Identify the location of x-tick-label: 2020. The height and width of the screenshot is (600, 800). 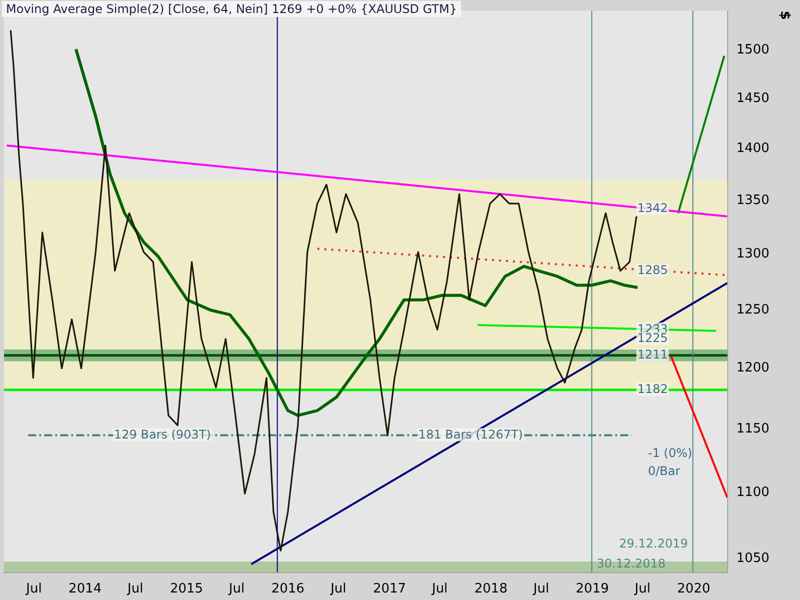
(693, 589).